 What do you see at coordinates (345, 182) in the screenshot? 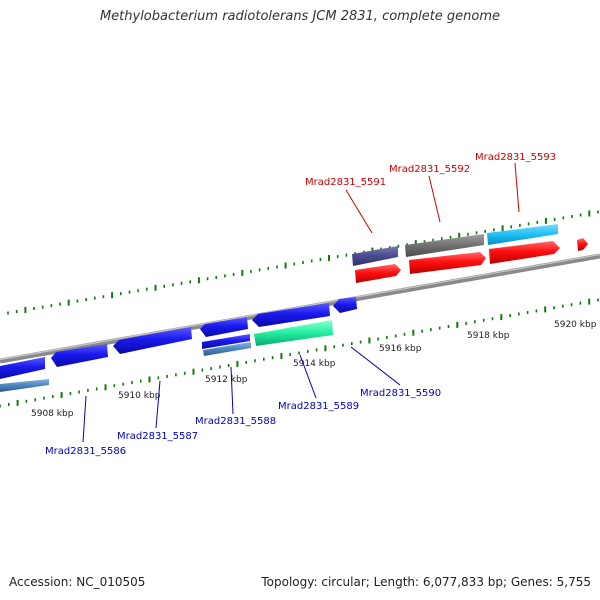
I see `gene-label-5591: Mrad2831_5591` at bounding box center [345, 182].